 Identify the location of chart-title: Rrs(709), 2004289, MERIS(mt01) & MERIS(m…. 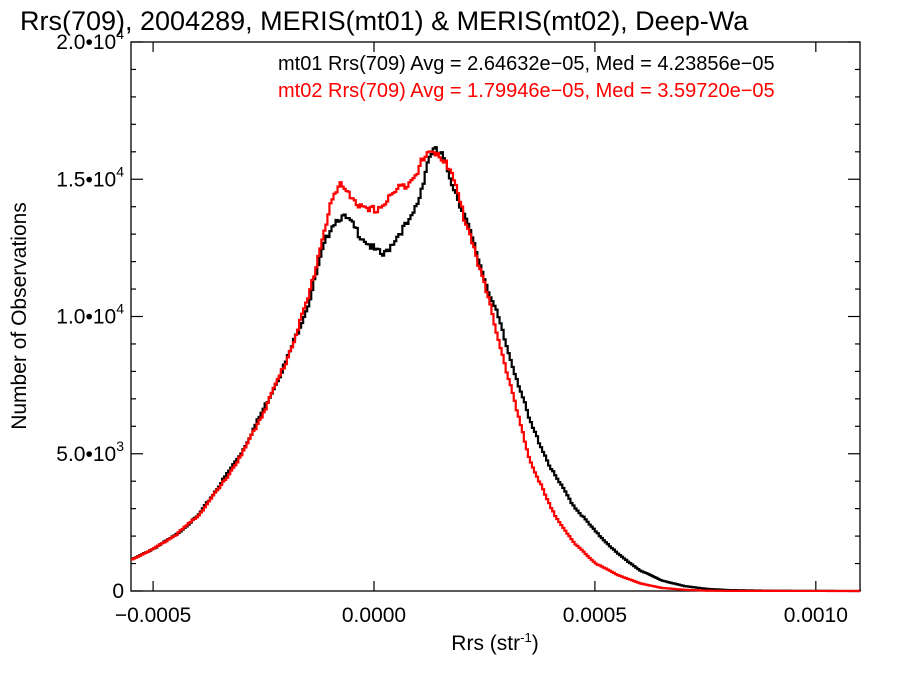
(384, 21).